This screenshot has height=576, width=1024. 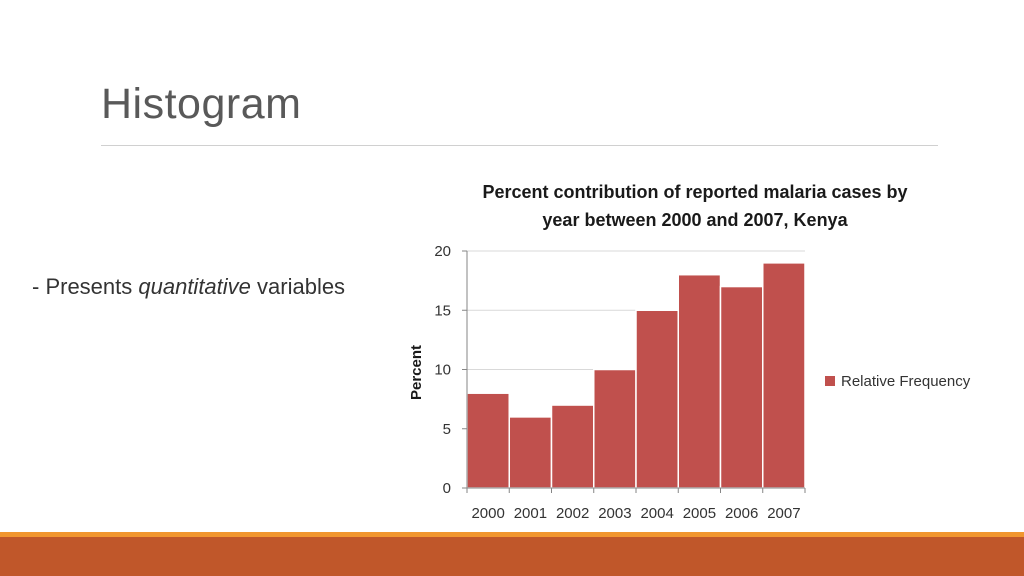 I want to click on bar-2003, so click(x=615, y=428).